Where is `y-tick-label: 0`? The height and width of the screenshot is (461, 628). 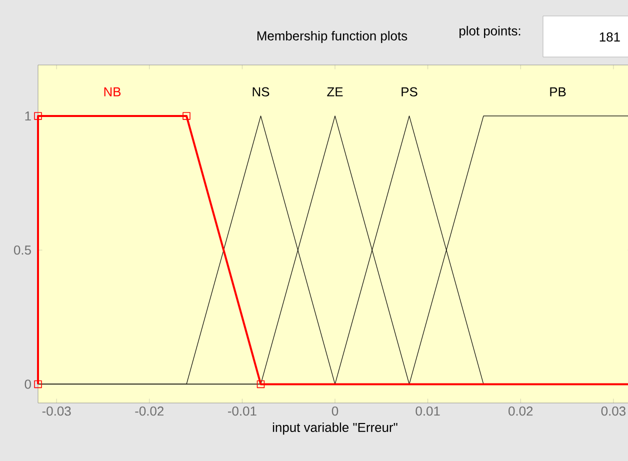
y-tick-label: 0 is located at coordinates (27, 384).